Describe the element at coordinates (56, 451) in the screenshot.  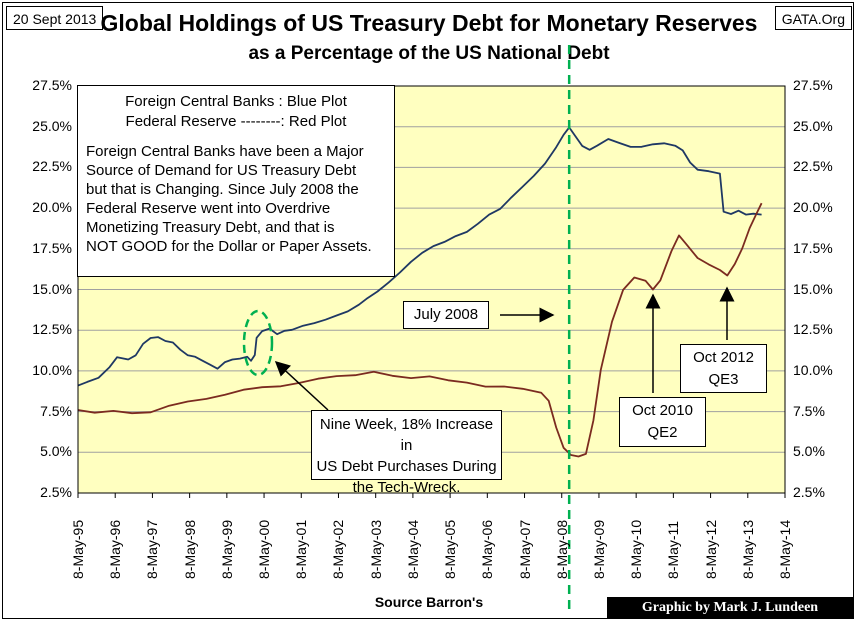
I see `y-tick-label-left: 5.0%` at that location.